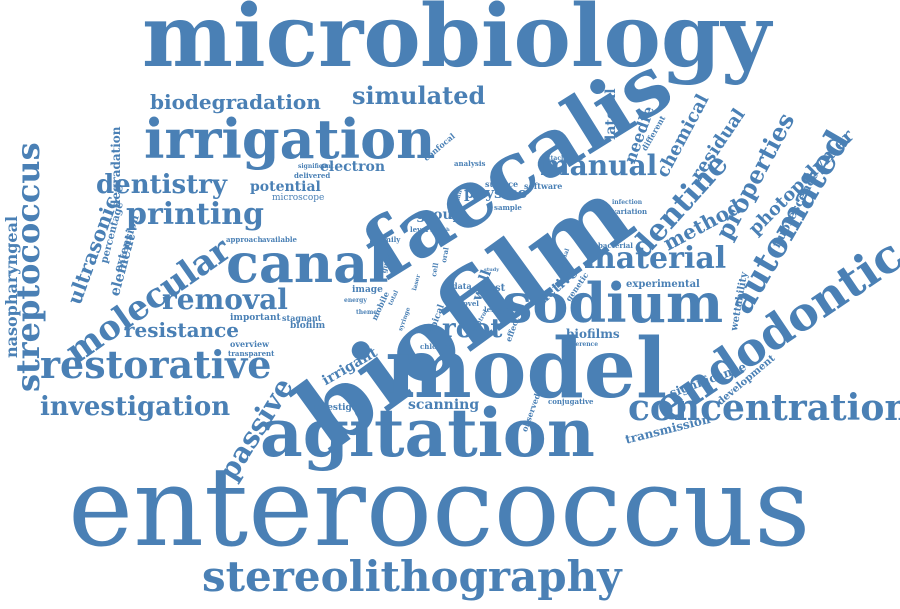 Image resolution: width=900 pixels, height=609 pixels. What do you see at coordinates (367, 312) in the screenshot?
I see `word-theme: theme` at bounding box center [367, 312].